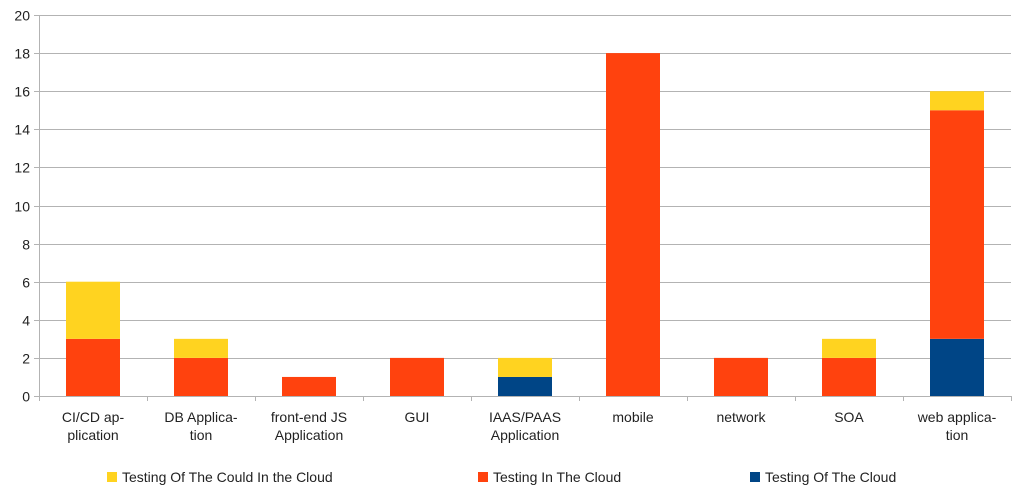 This screenshot has height=494, width=1016. I want to click on y-tick-label-2: 2, so click(26, 359).